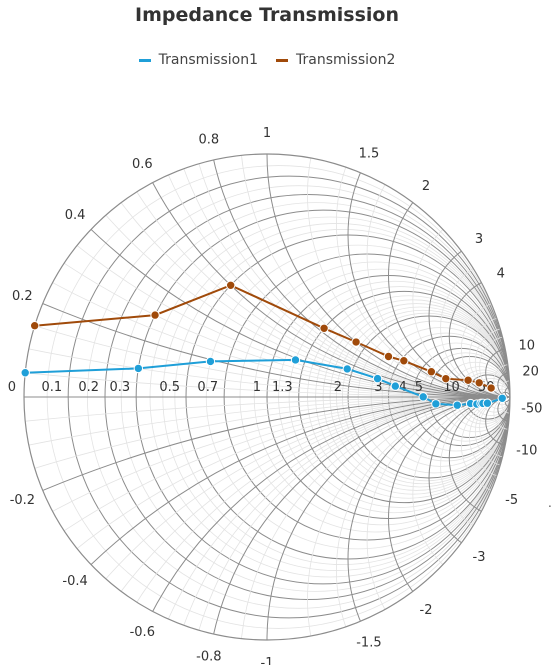 The height and width of the screenshot is (665, 552). I want to click on resistance-tick-label: 0.3, so click(119, 387).